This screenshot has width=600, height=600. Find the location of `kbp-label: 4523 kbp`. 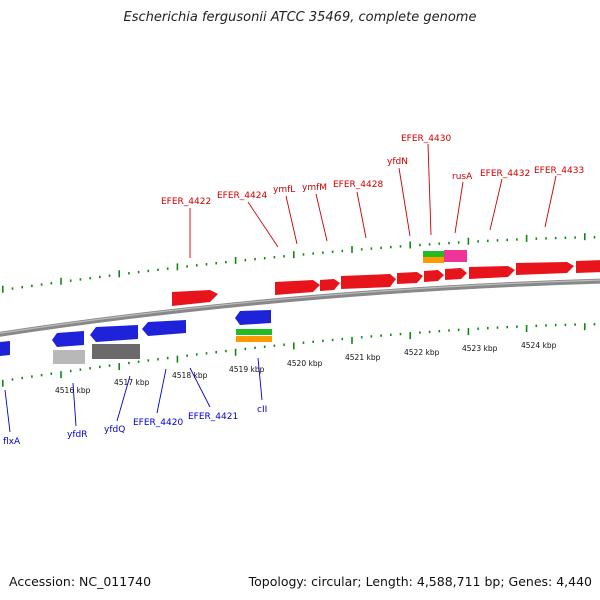

kbp-label: 4523 kbp is located at coordinates (480, 348).